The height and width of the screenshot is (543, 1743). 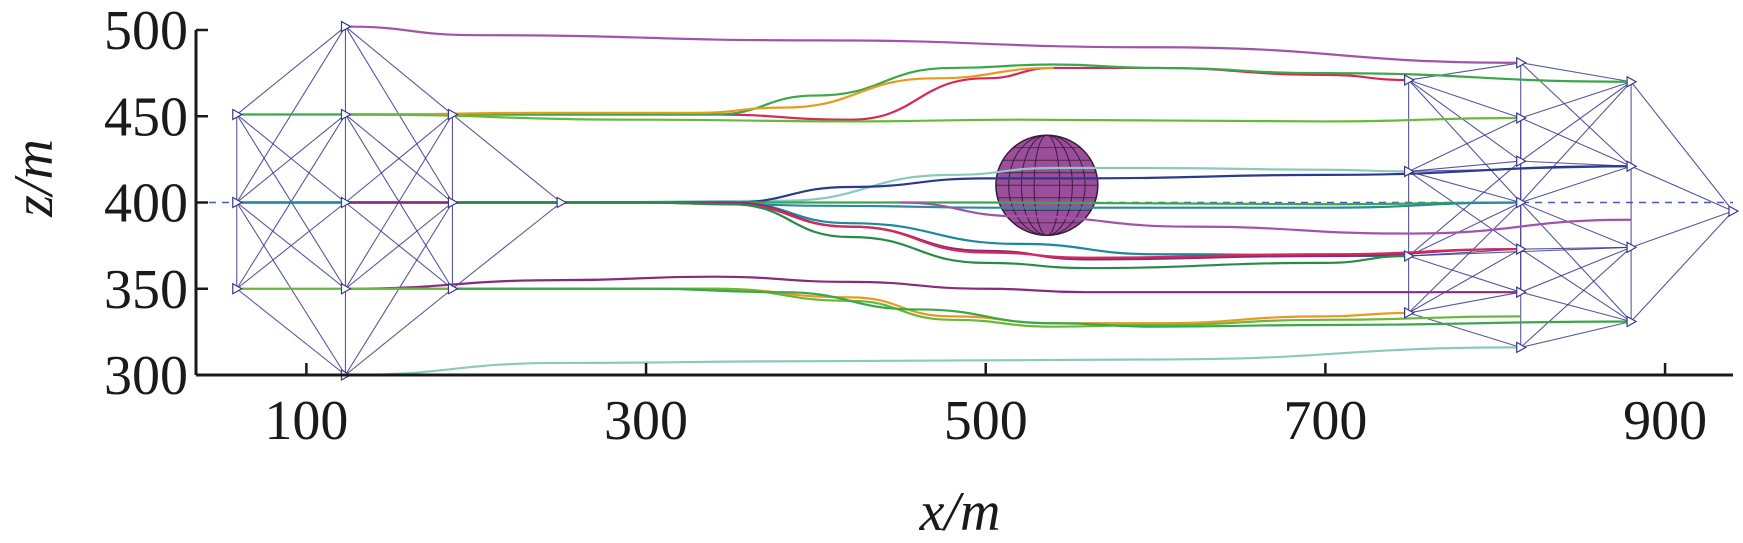 I want to click on y-axis-label: z/m, so click(x=34, y=178).